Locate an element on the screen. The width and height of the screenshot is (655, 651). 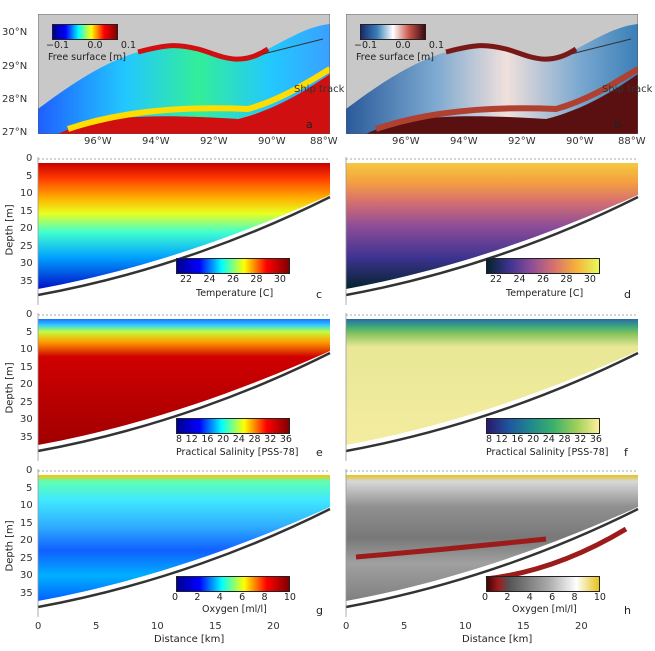
section-panel-1-right is located at coordinates (492, 387).